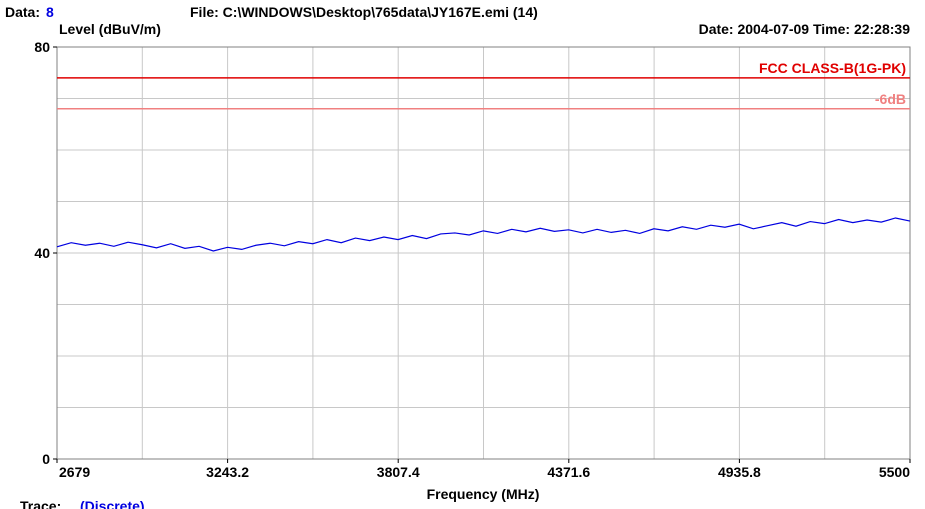 This screenshot has height=509, width=925. What do you see at coordinates (483, 494) in the screenshot?
I see `x-axis-label: Frequency (MHz)` at bounding box center [483, 494].